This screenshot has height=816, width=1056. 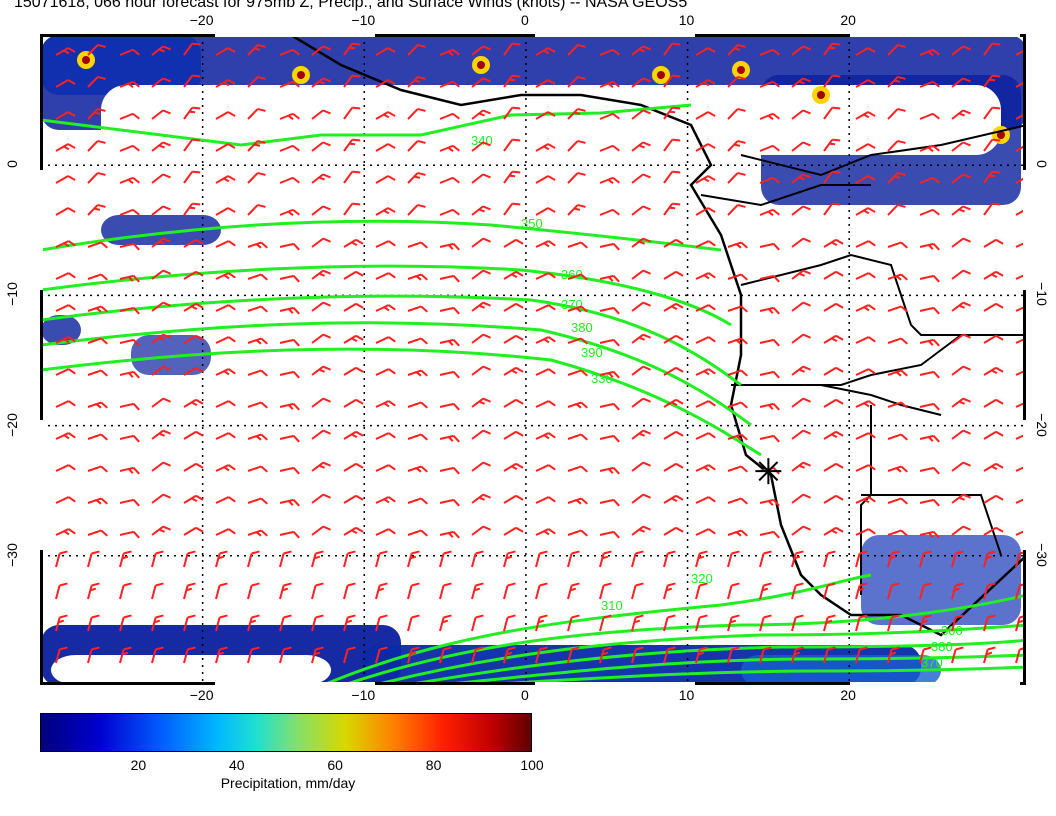 What do you see at coordinates (12, 164) in the screenshot?
I see `lat-tick-left: 0` at bounding box center [12, 164].